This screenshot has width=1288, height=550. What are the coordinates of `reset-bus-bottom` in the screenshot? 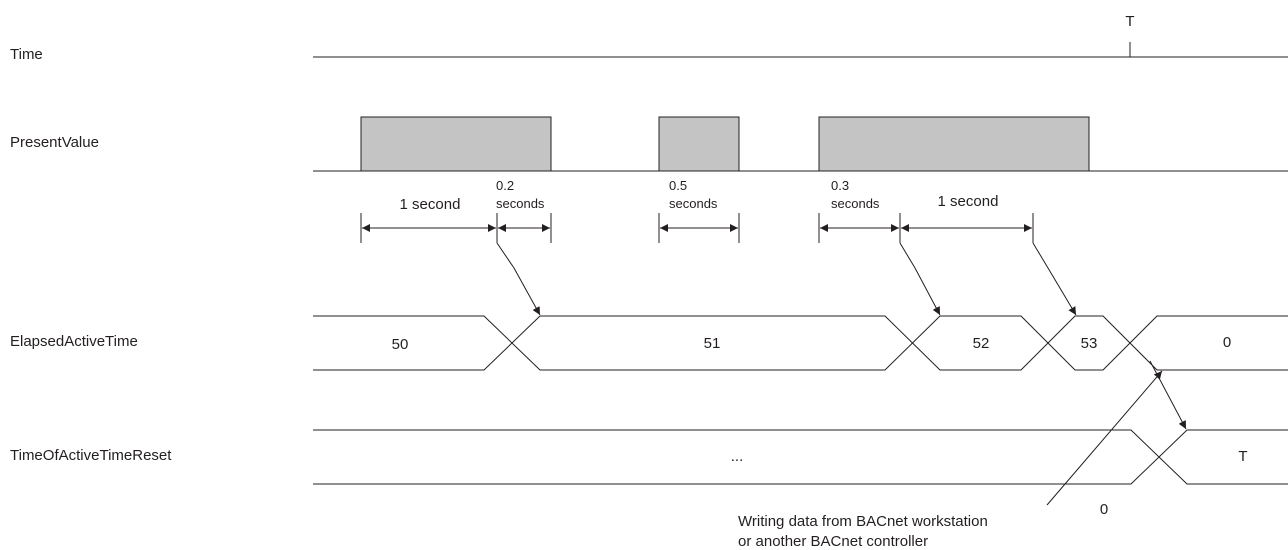 It's located at (800, 457).